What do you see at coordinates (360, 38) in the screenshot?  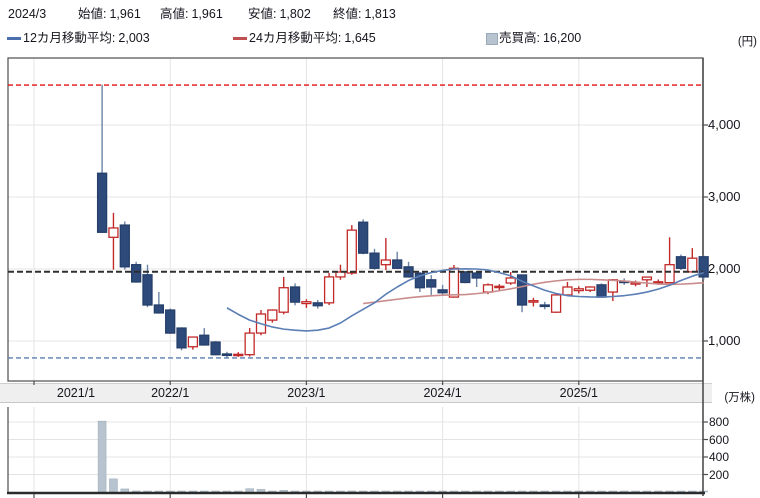 I see `ma24-value: 1,645` at bounding box center [360, 38].